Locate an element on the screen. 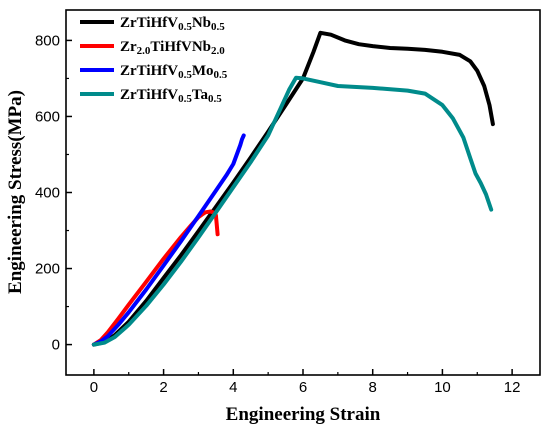  x-tick-label: 0 is located at coordinates (94, 387).